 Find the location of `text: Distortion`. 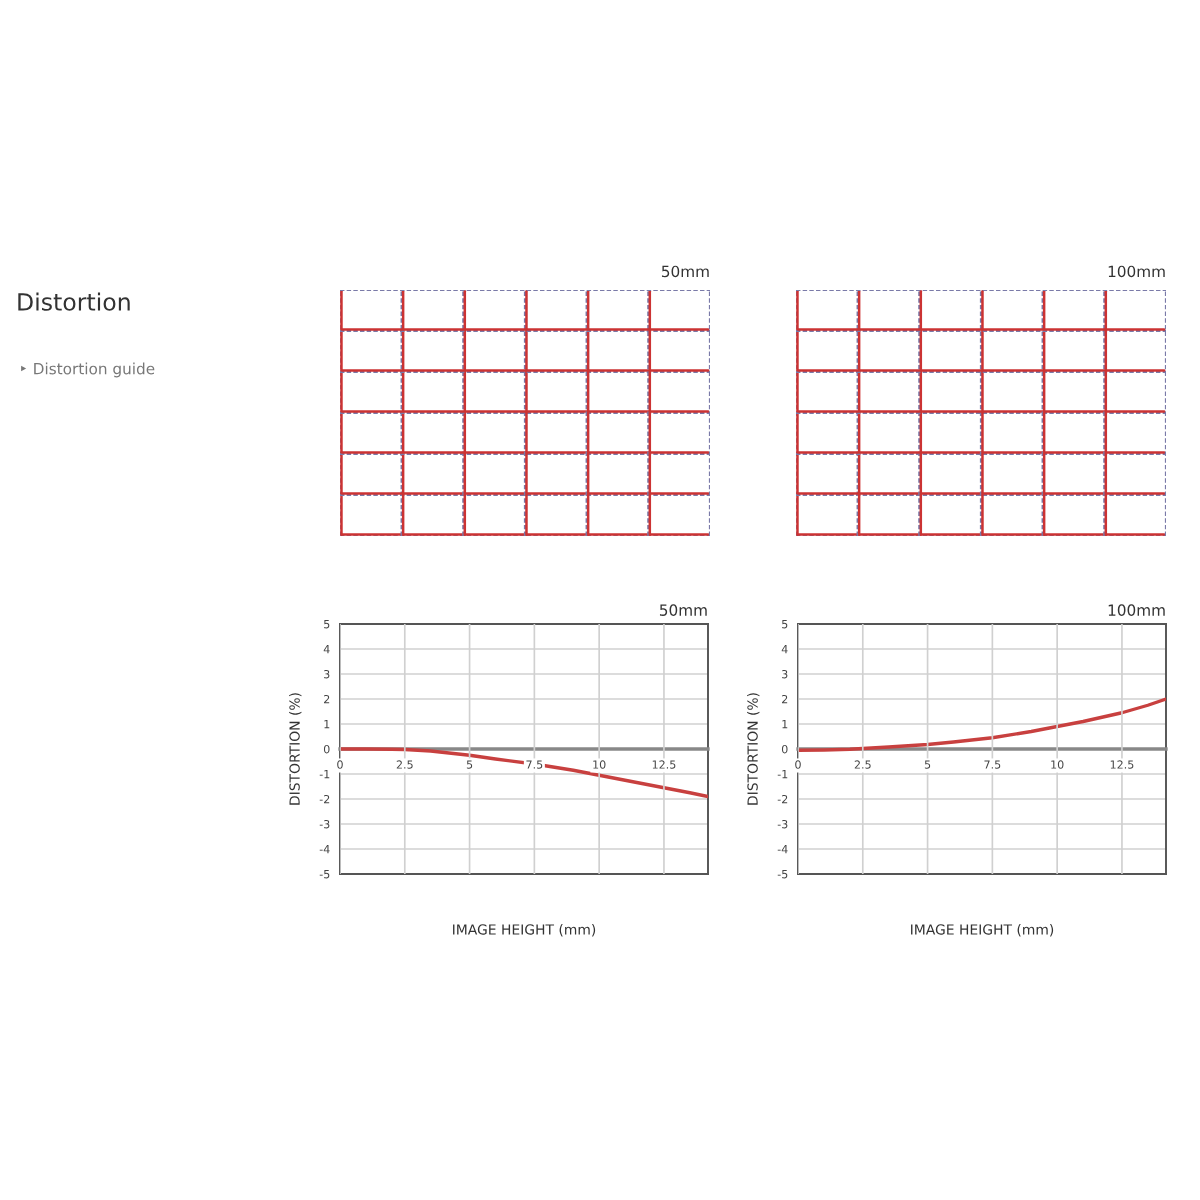

text: Distortion is located at coordinates (74, 301).